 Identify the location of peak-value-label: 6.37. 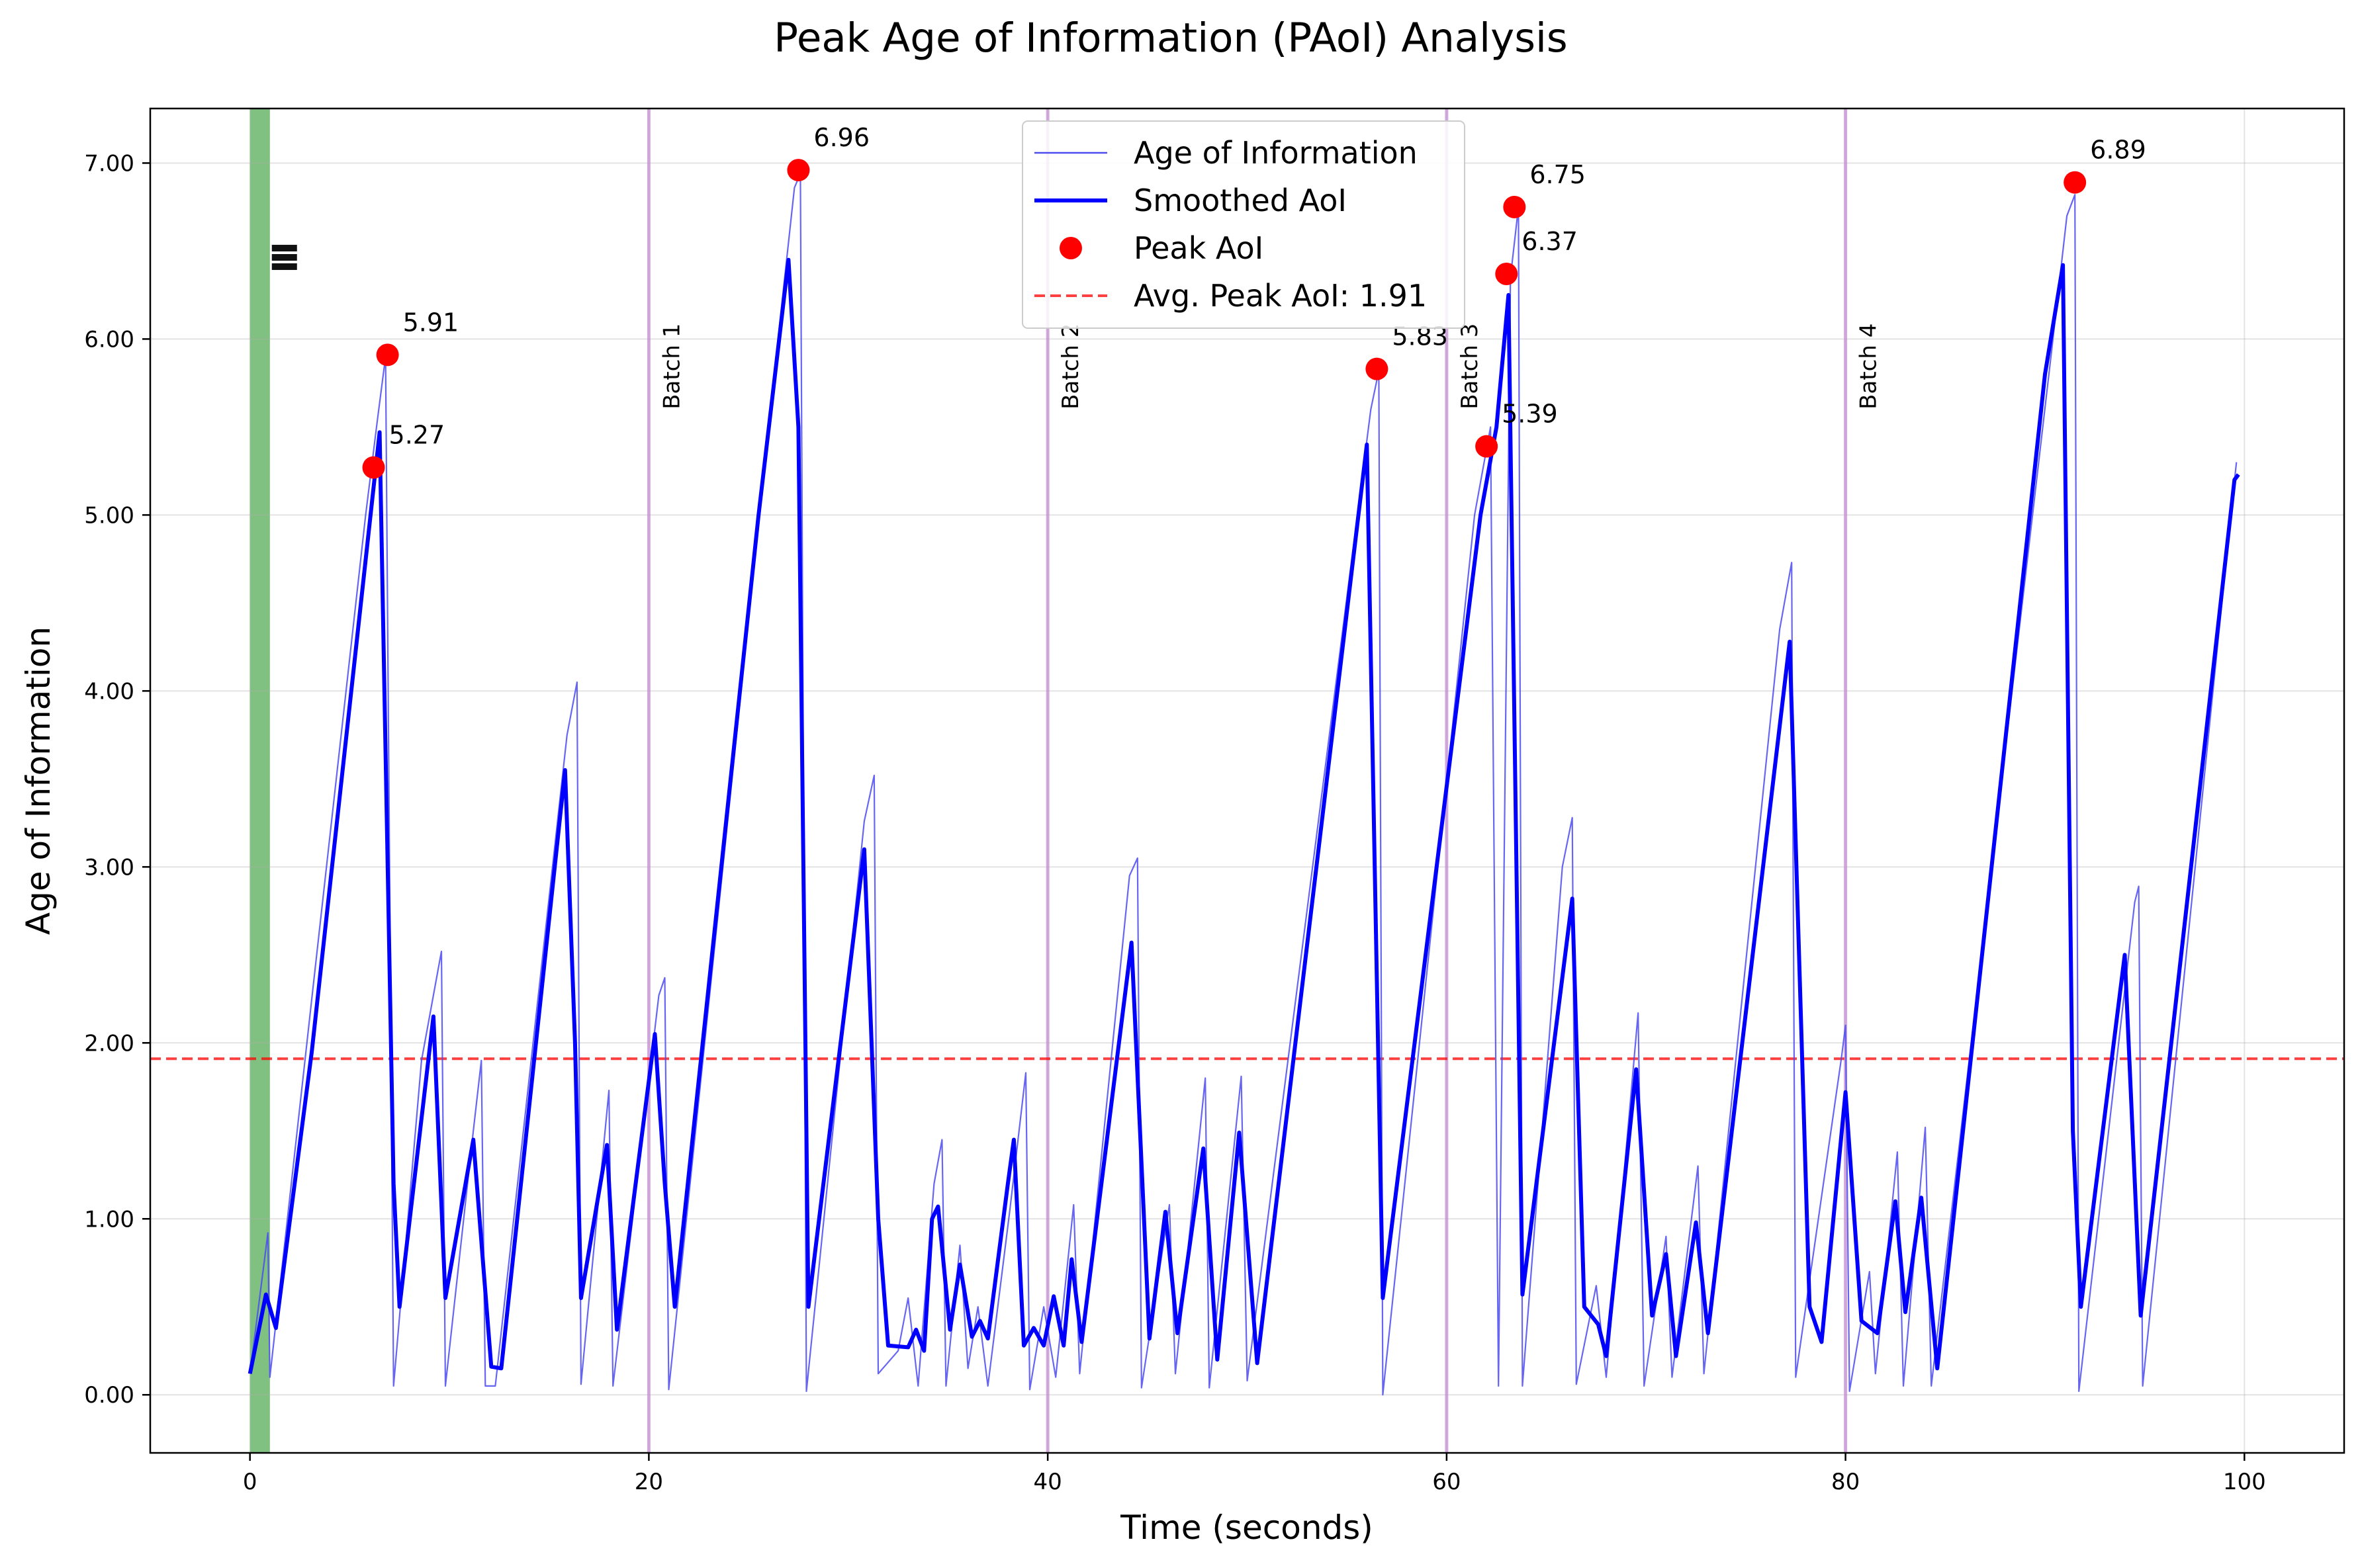
(1550, 242).